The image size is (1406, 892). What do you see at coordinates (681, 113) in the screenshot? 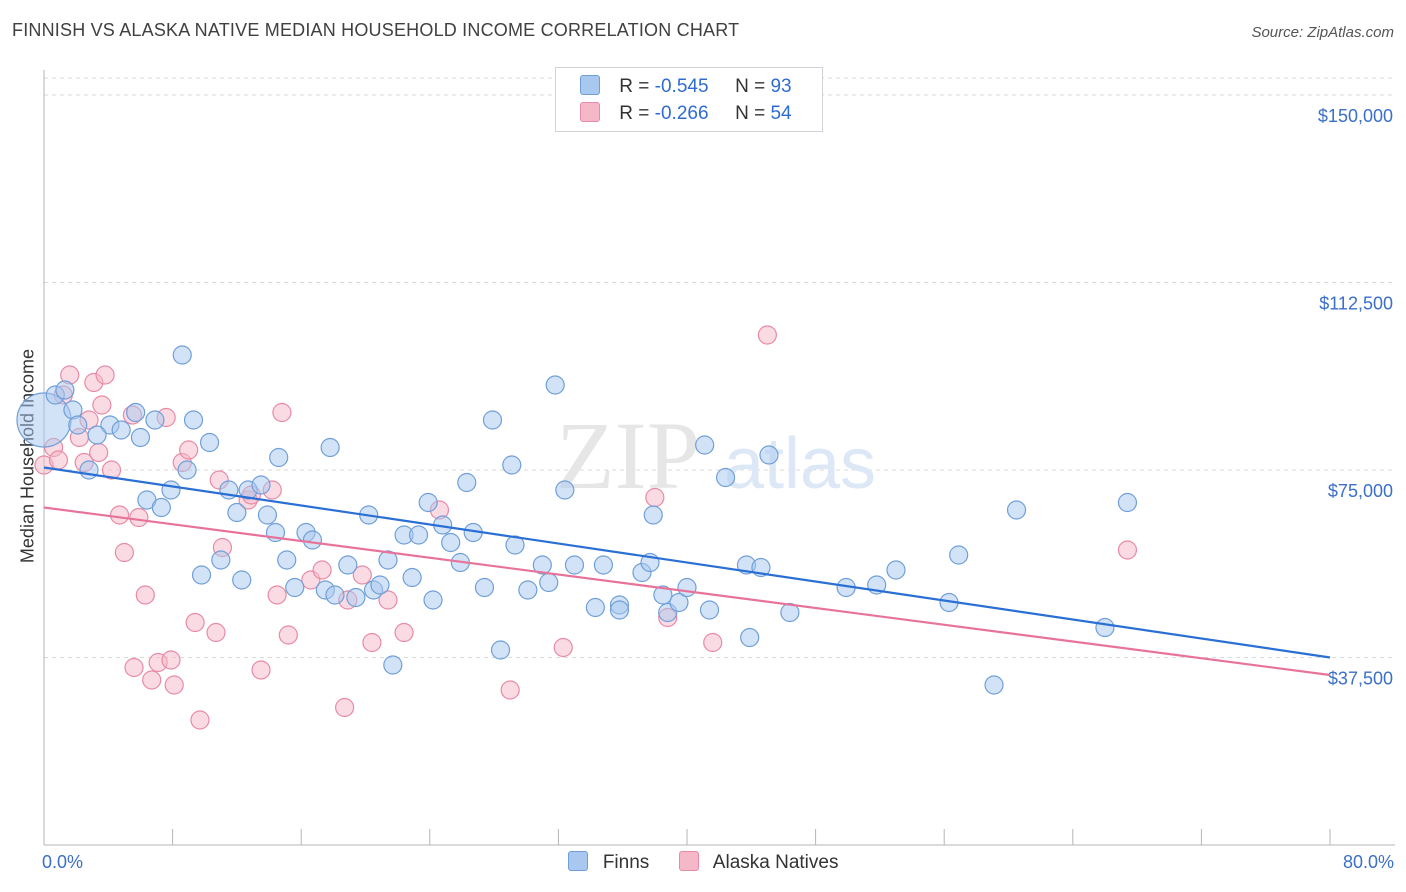
I see `legend-r-value: -0.266` at bounding box center [681, 113].